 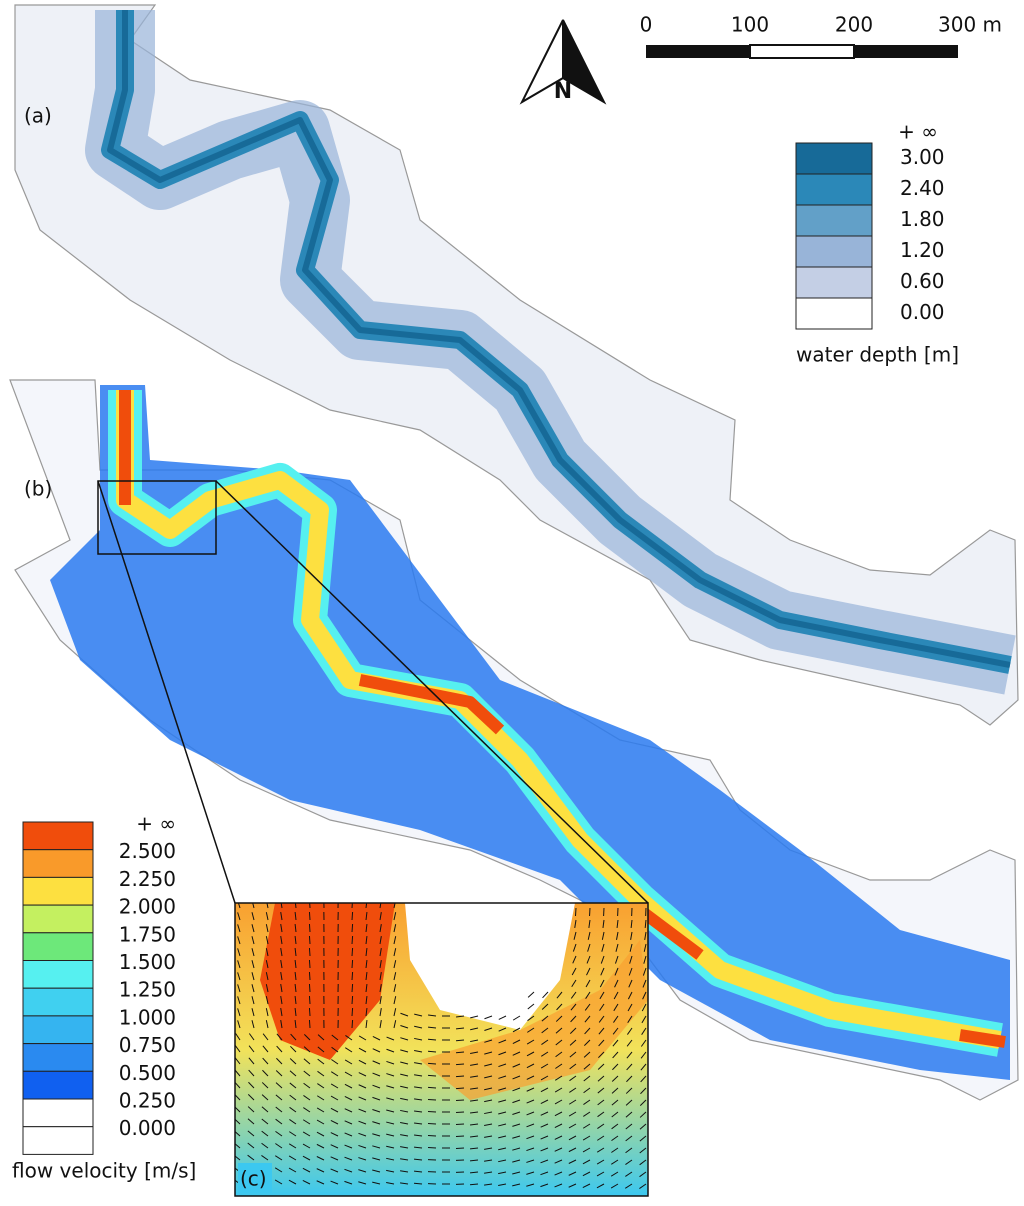 What do you see at coordinates (147, 1045) in the screenshot?
I see `legend-label: 0.750` at bounding box center [147, 1045].